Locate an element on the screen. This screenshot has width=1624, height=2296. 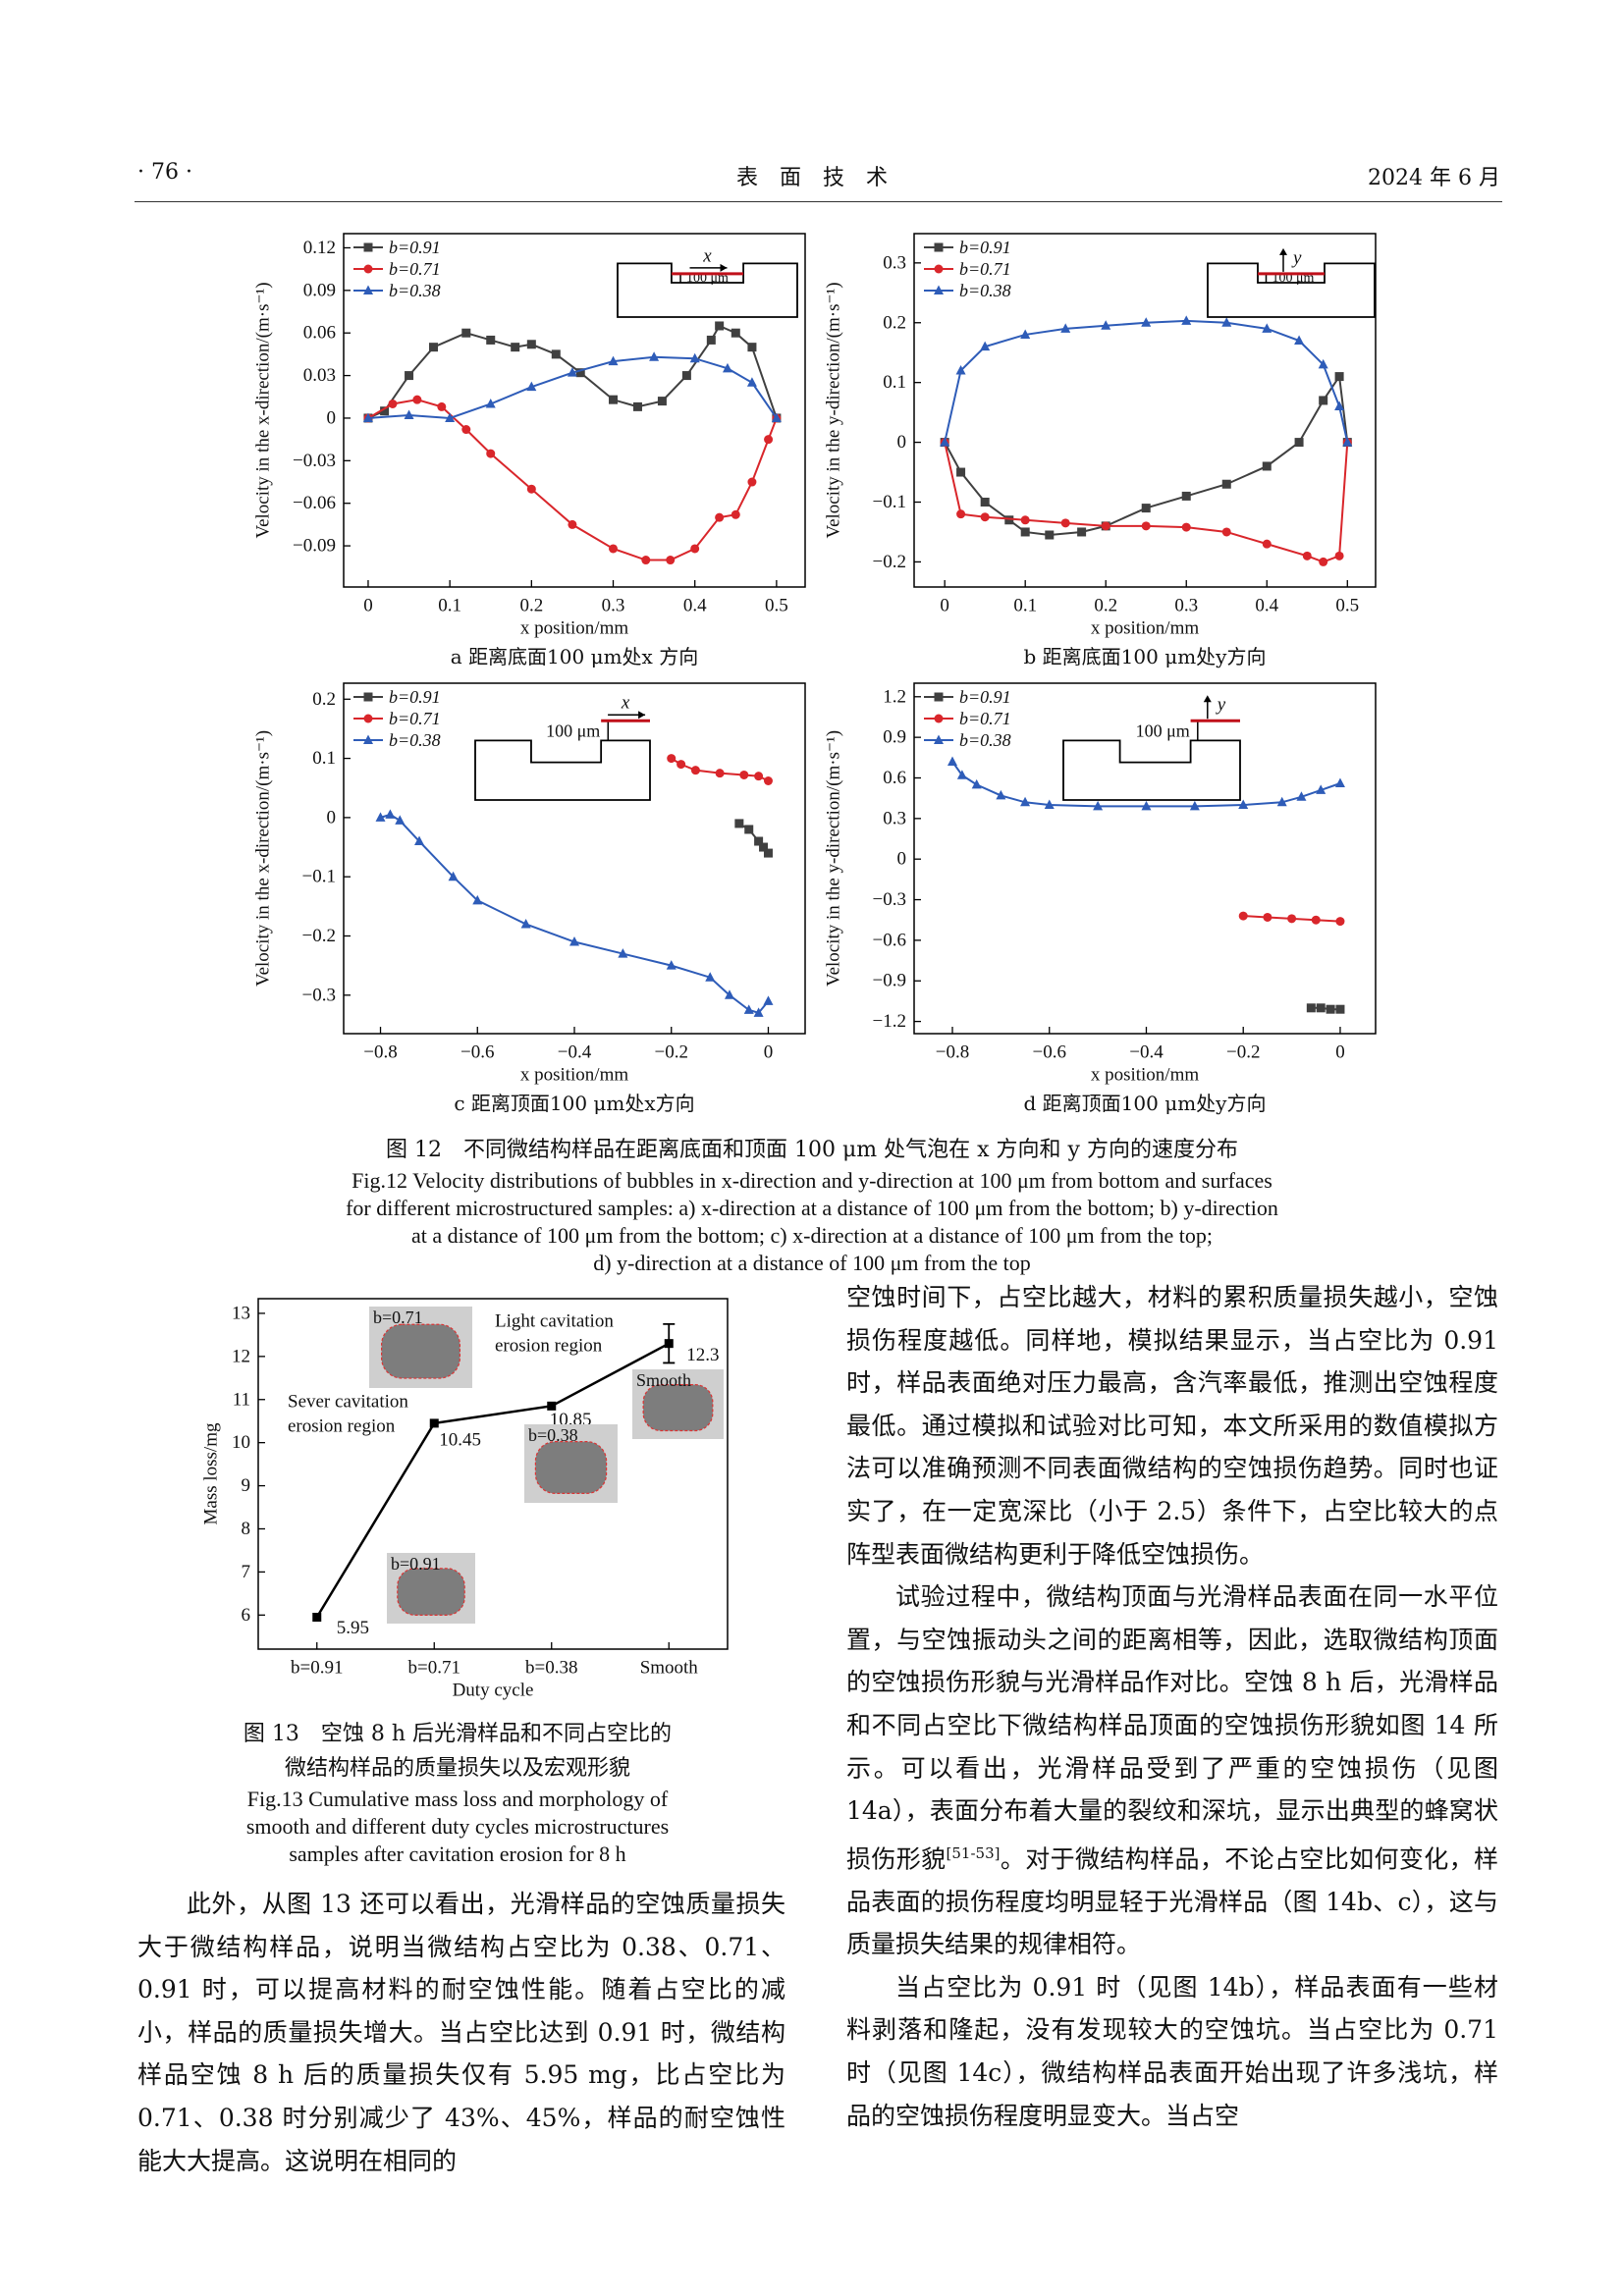
x-tick-label: 0.5 is located at coordinates (1347, 606).